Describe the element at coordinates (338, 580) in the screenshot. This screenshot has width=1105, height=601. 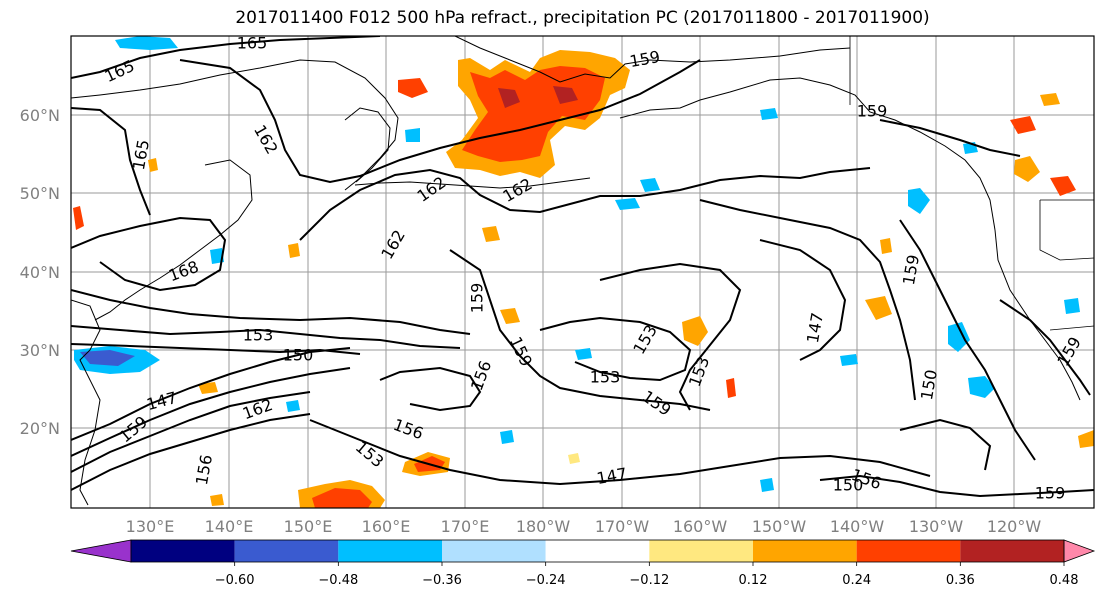
I see `colorbar-tick-label: −0.48` at that location.